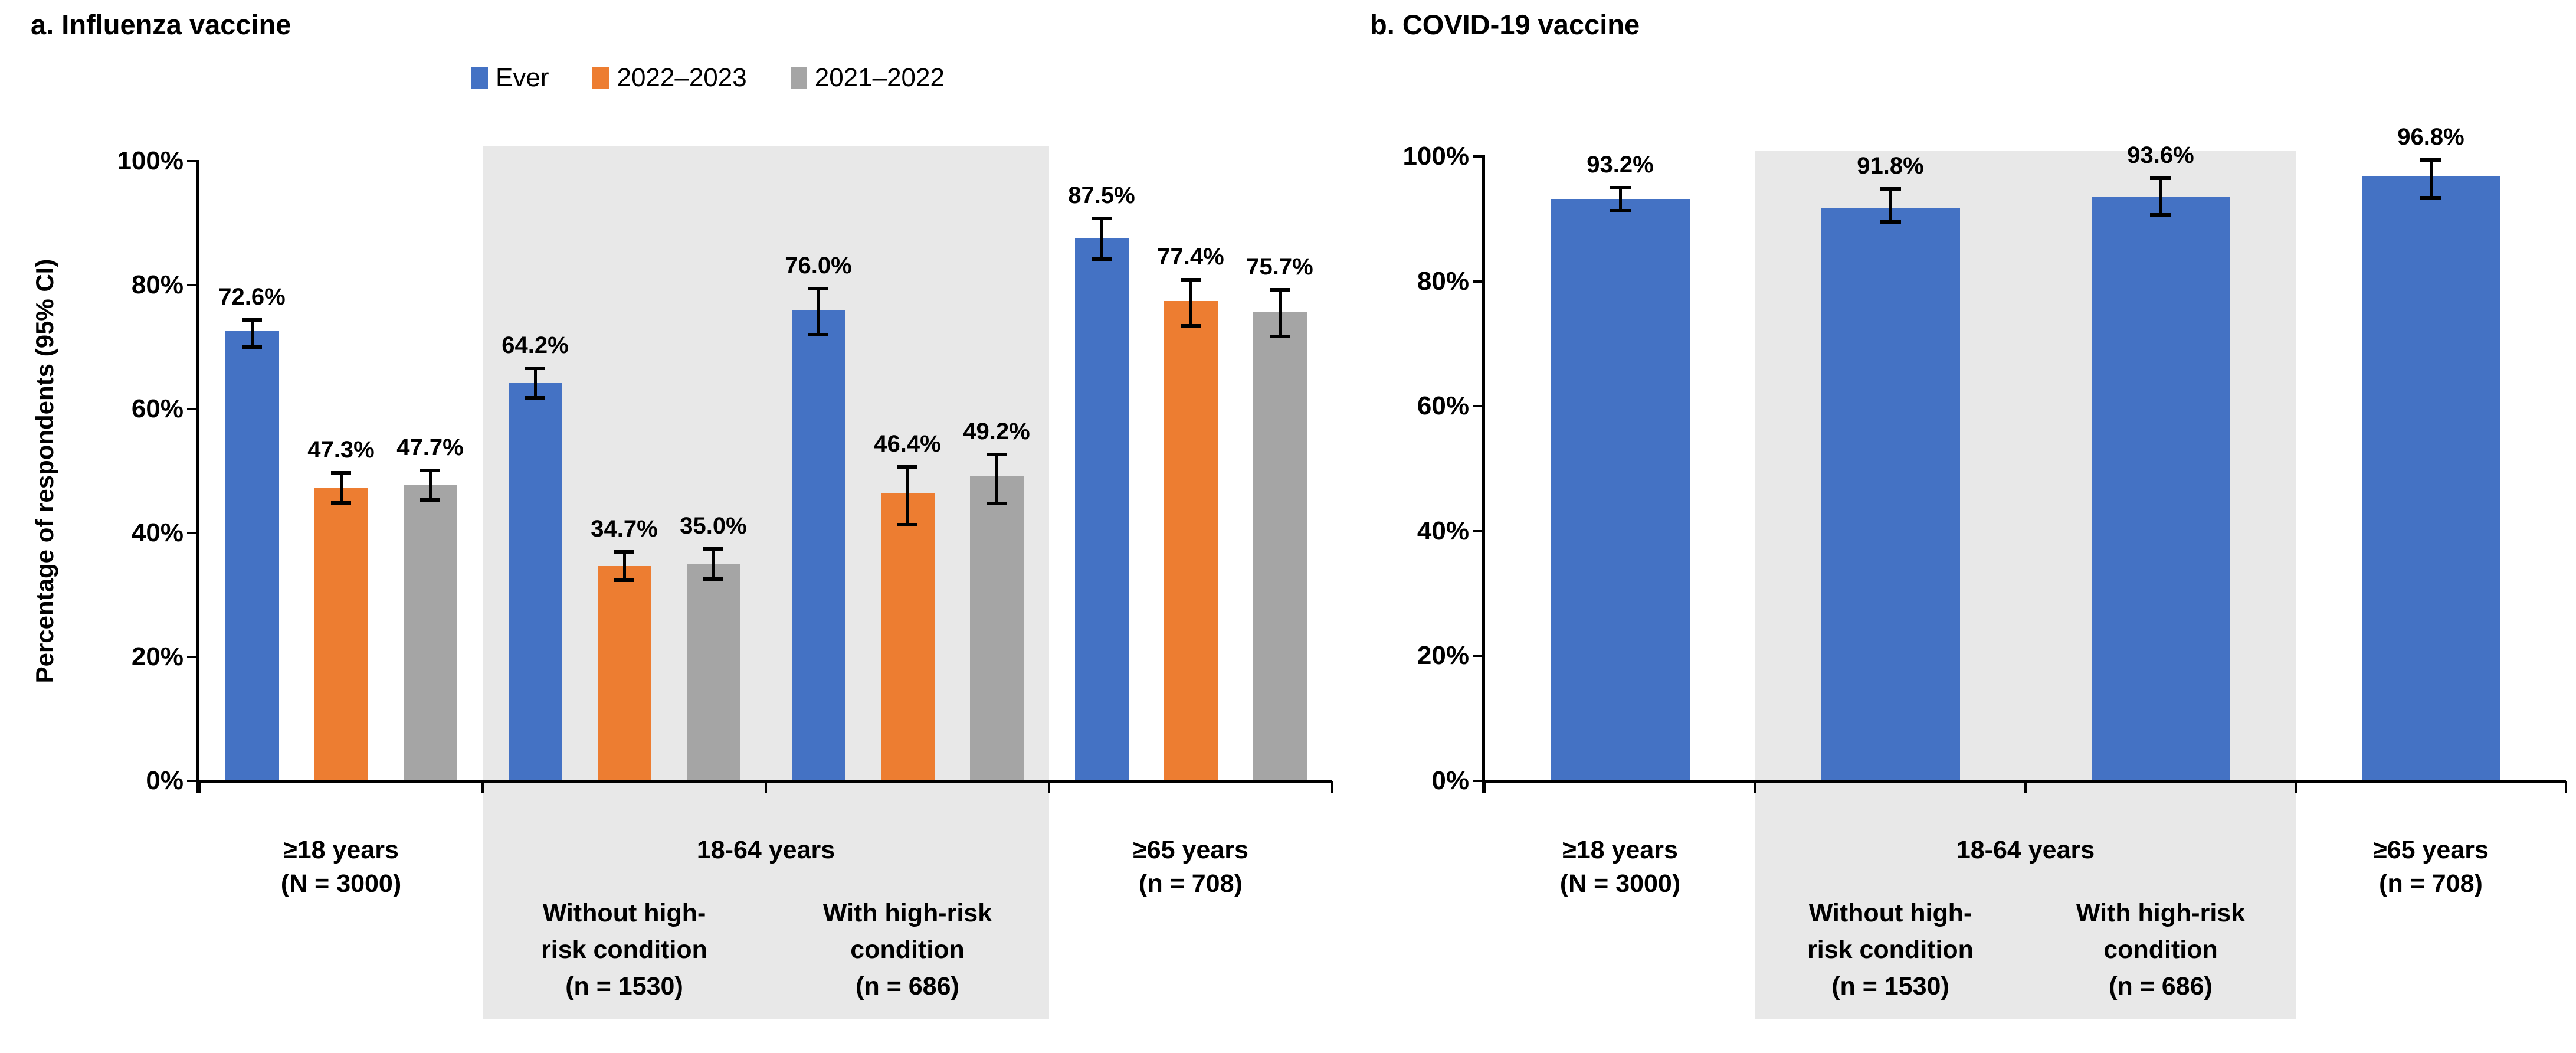 Image resolution: width=2576 pixels, height=1053 pixels. What do you see at coordinates (1435, 156) in the screenshot?
I see `y-tick-label-b: 100%` at bounding box center [1435, 156].